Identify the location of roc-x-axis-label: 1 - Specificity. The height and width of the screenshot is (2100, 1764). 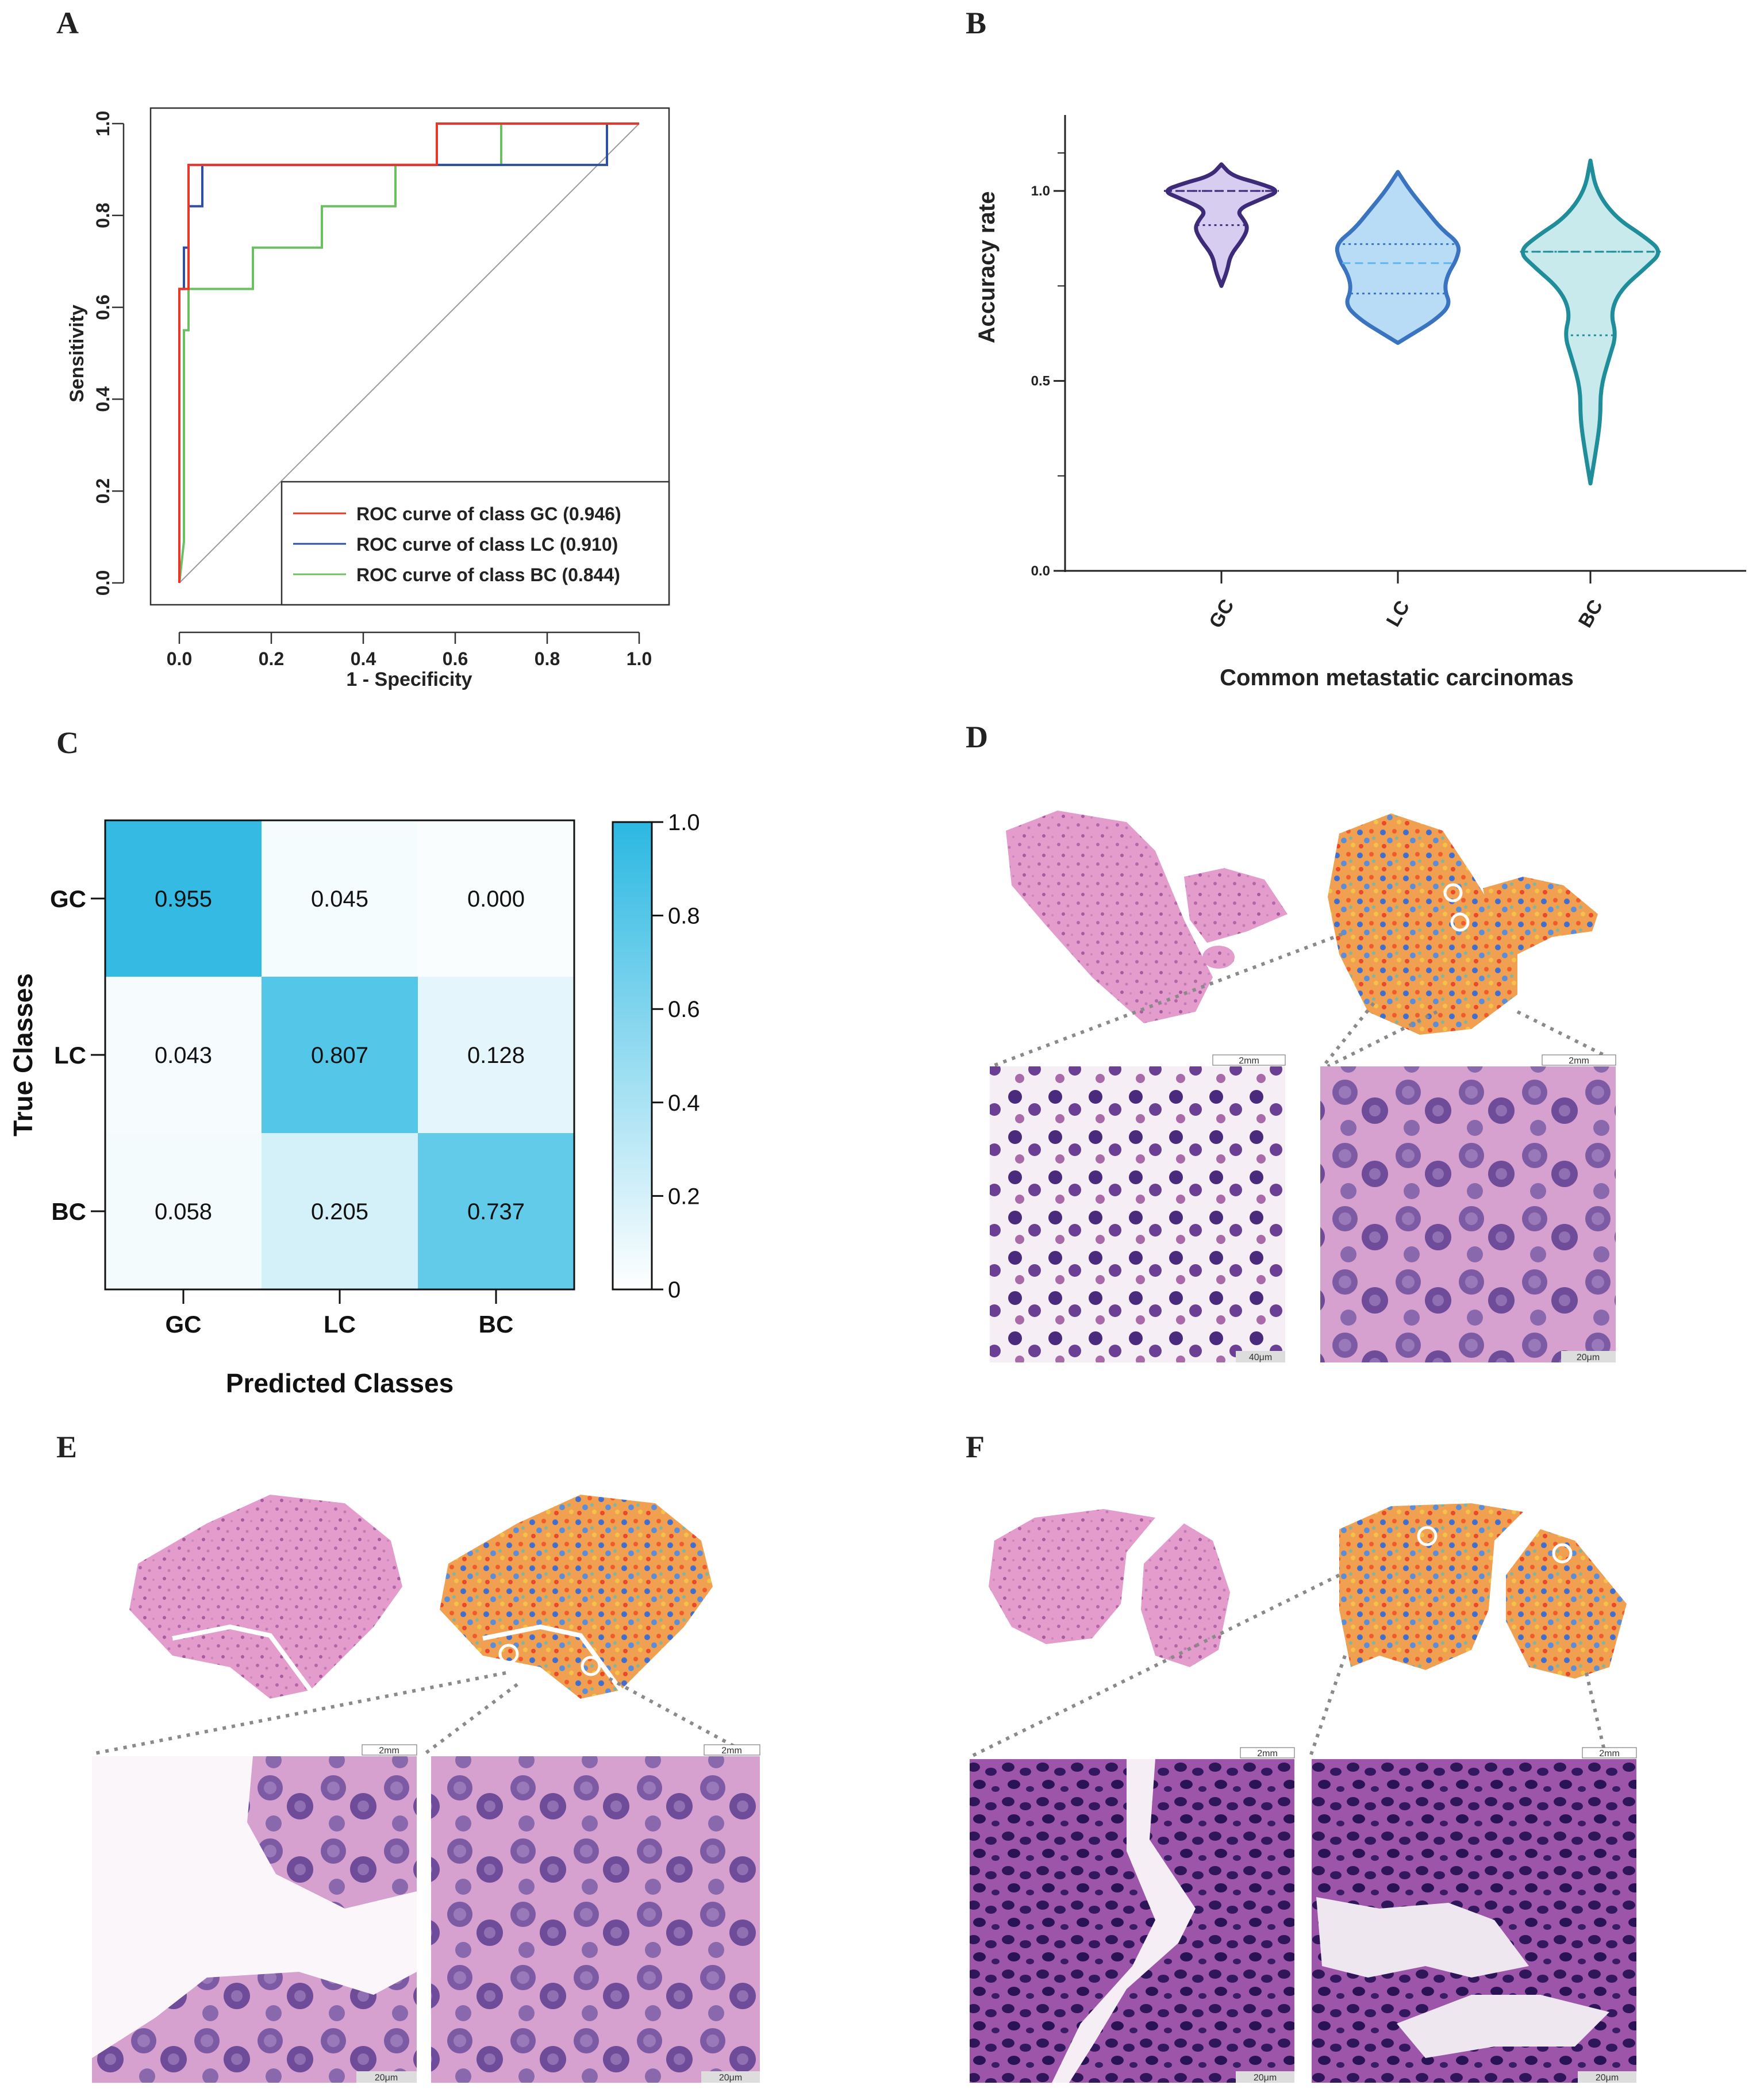
(409, 680).